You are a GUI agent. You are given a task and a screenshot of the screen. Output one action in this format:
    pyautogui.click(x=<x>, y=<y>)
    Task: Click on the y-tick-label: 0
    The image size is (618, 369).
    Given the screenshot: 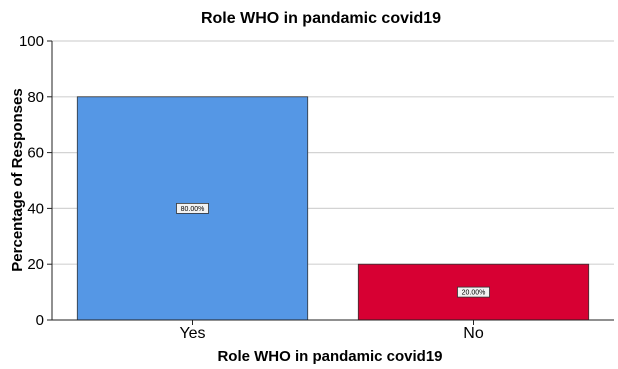 What is the action you would take?
    pyautogui.click(x=40, y=320)
    